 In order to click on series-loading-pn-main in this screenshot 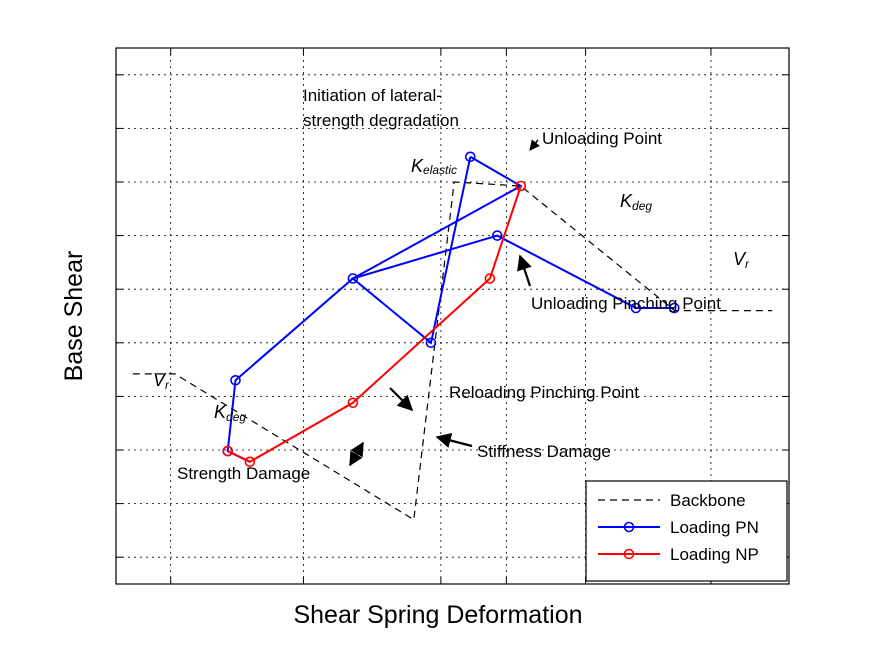, I will do `click(512, 250)`.